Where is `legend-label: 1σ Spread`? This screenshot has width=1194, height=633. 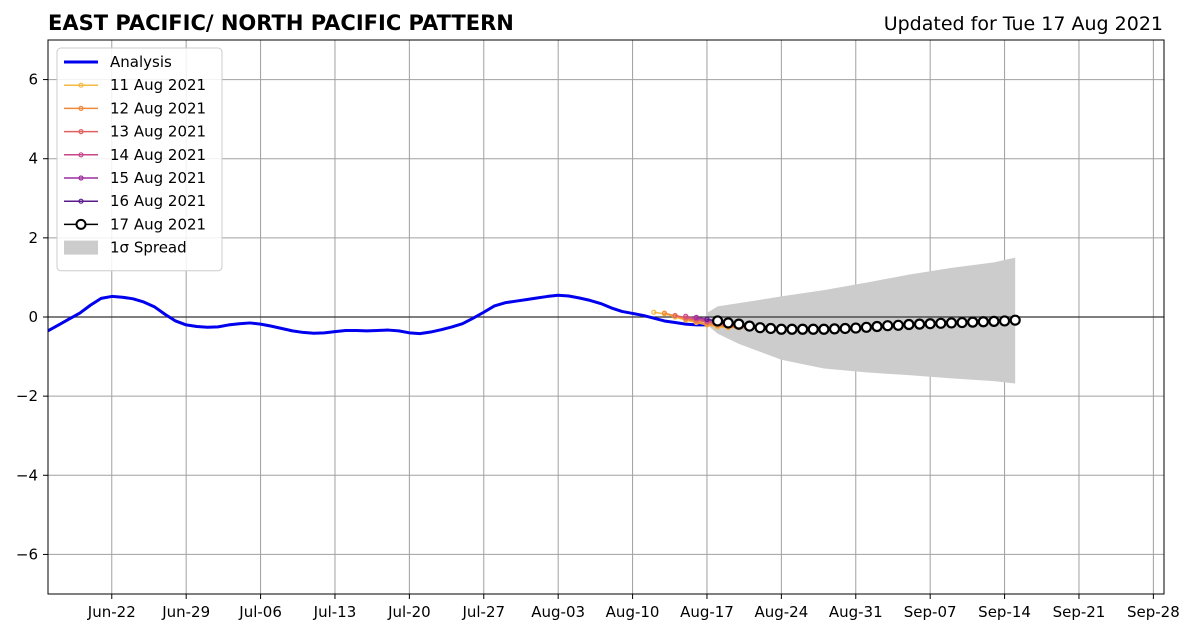 legend-label: 1σ Spread is located at coordinates (148, 248).